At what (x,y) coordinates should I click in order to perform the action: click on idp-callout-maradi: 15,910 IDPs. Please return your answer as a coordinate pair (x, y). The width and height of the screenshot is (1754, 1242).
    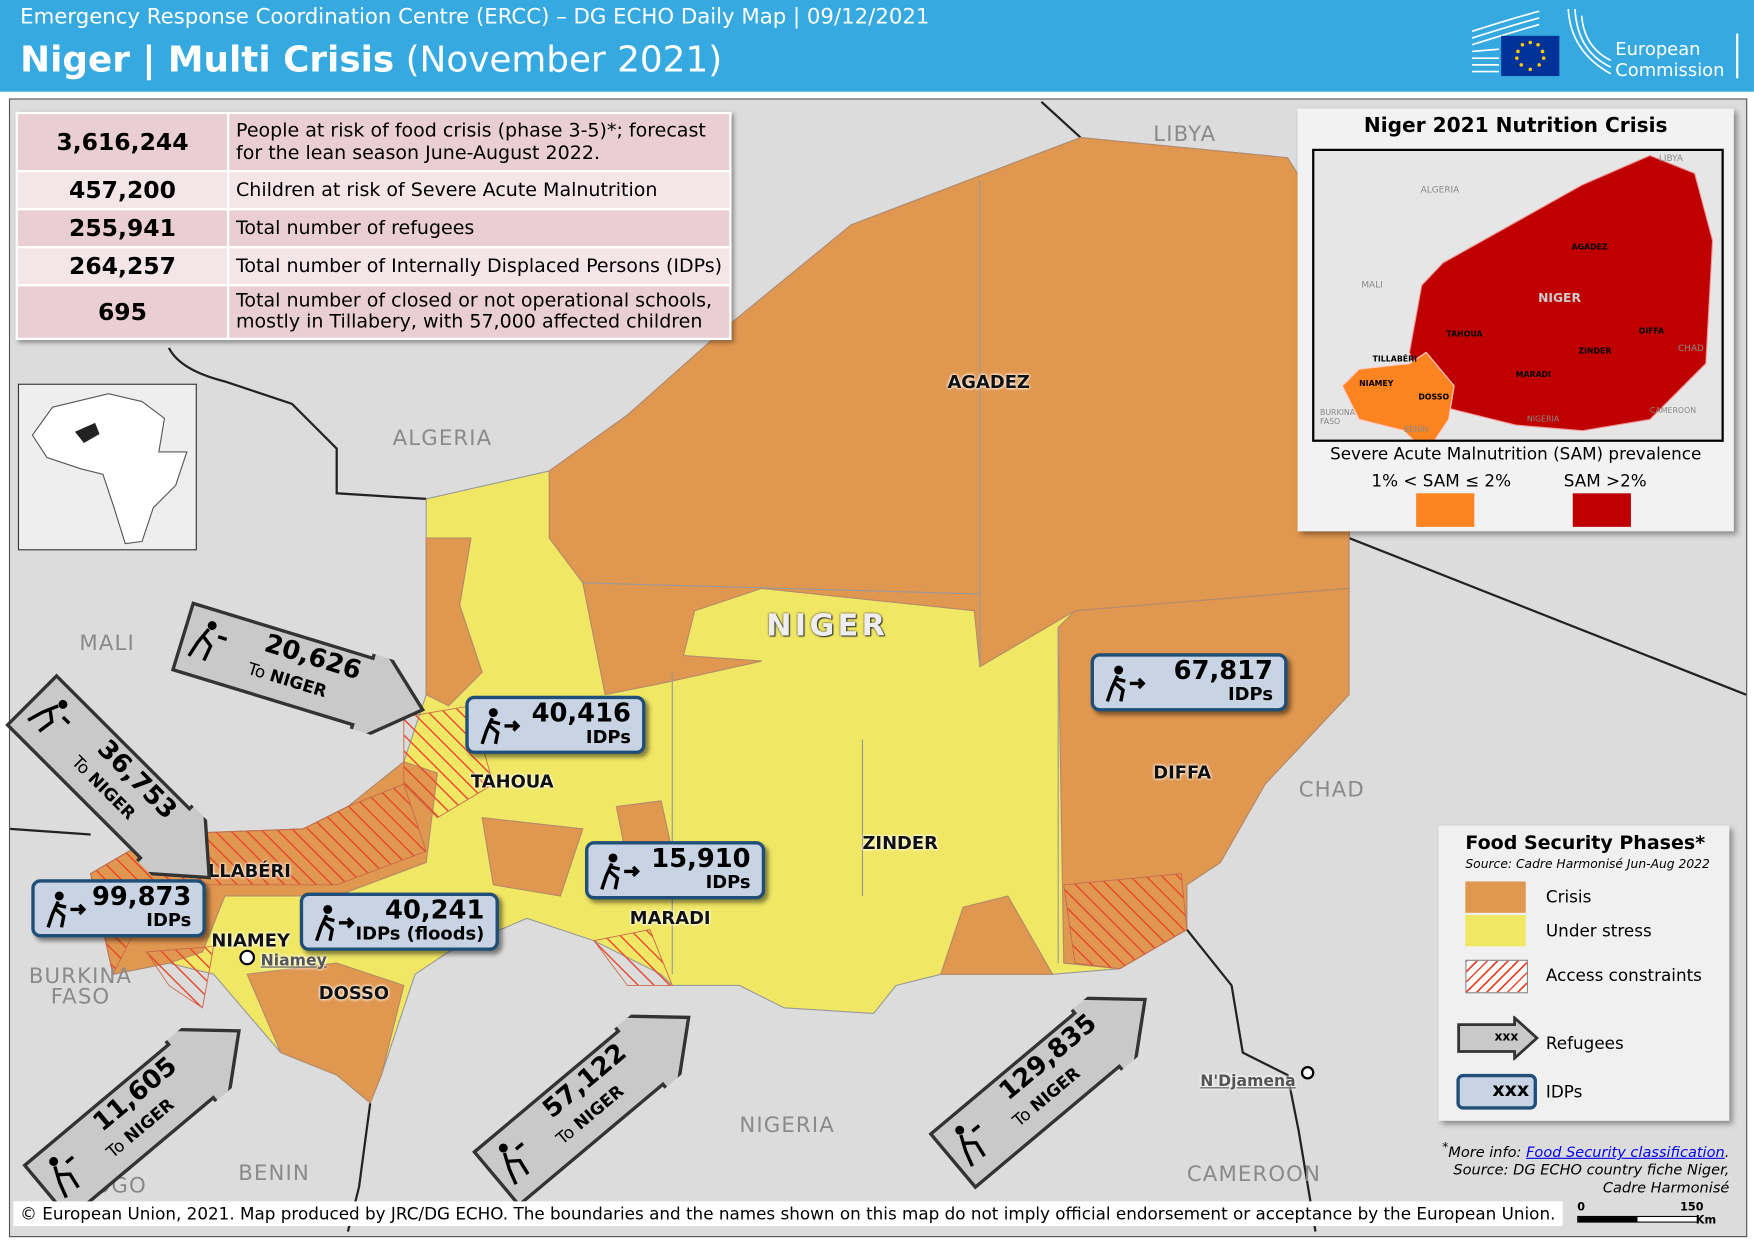
    Looking at the image, I should click on (675, 870).